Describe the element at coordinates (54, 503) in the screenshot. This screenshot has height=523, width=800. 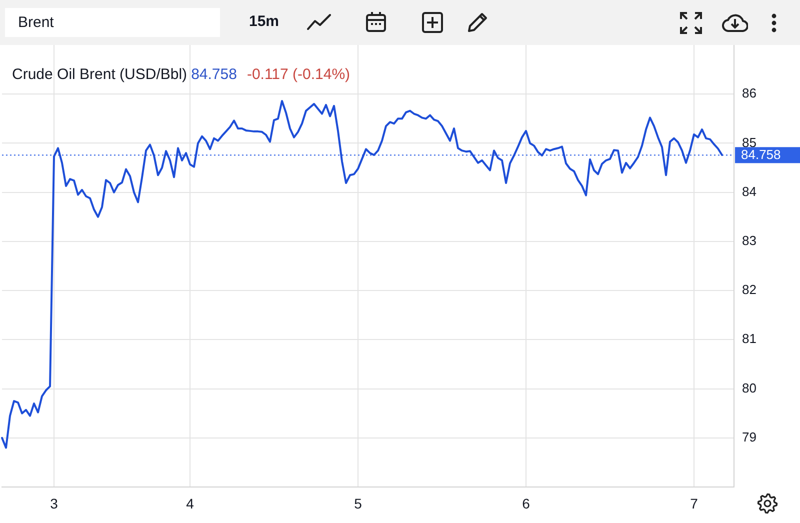
I see `x-tick-label: 3` at that location.